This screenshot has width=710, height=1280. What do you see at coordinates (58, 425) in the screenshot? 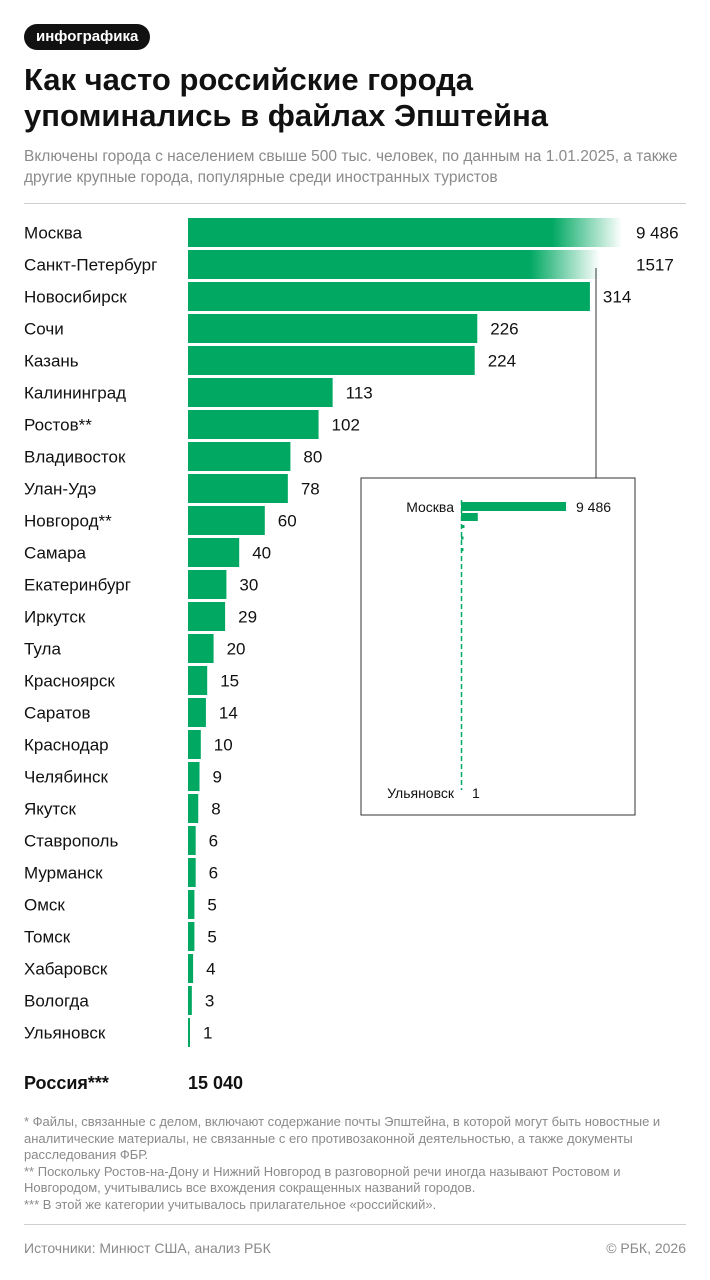
I see `category-label: Ростов**` at bounding box center [58, 425].